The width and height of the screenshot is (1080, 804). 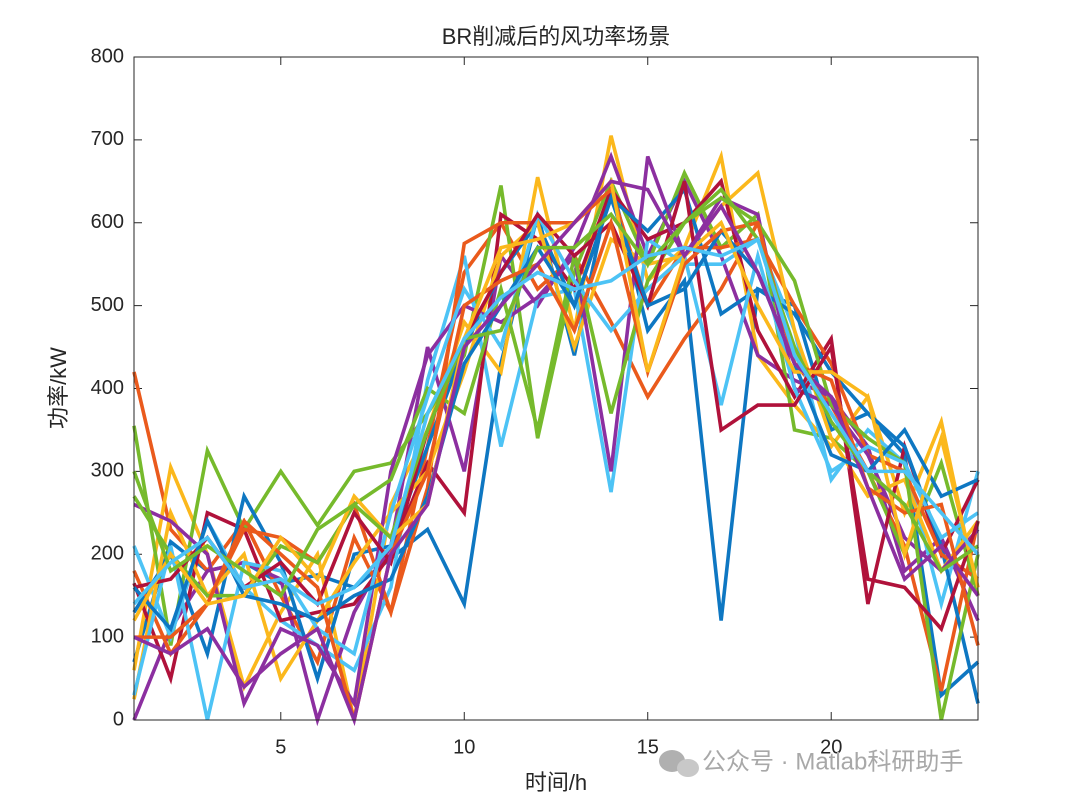 I want to click on x-tick-label: 10, so click(x=464, y=747).